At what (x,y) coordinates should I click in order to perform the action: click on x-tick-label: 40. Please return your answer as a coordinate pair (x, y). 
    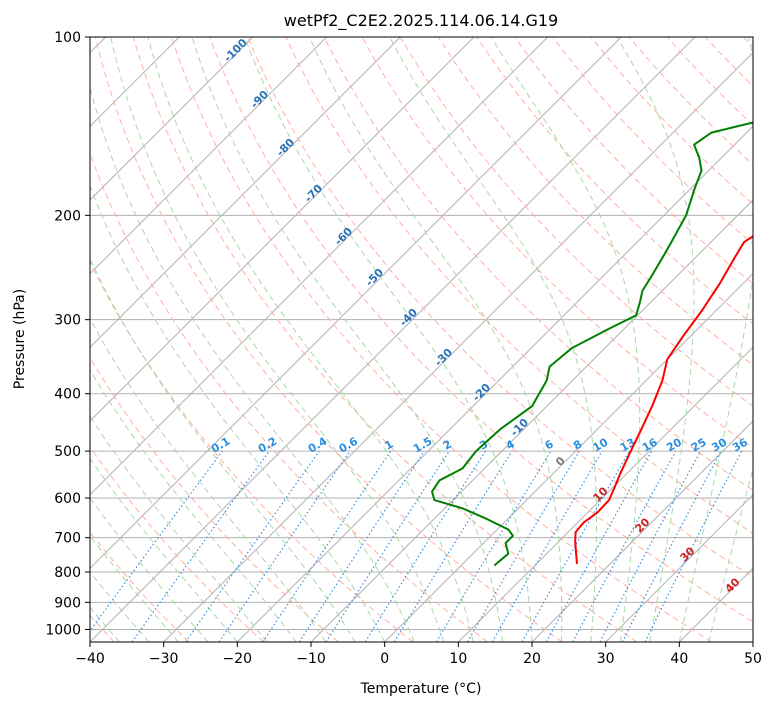
    Looking at the image, I should click on (679, 659).